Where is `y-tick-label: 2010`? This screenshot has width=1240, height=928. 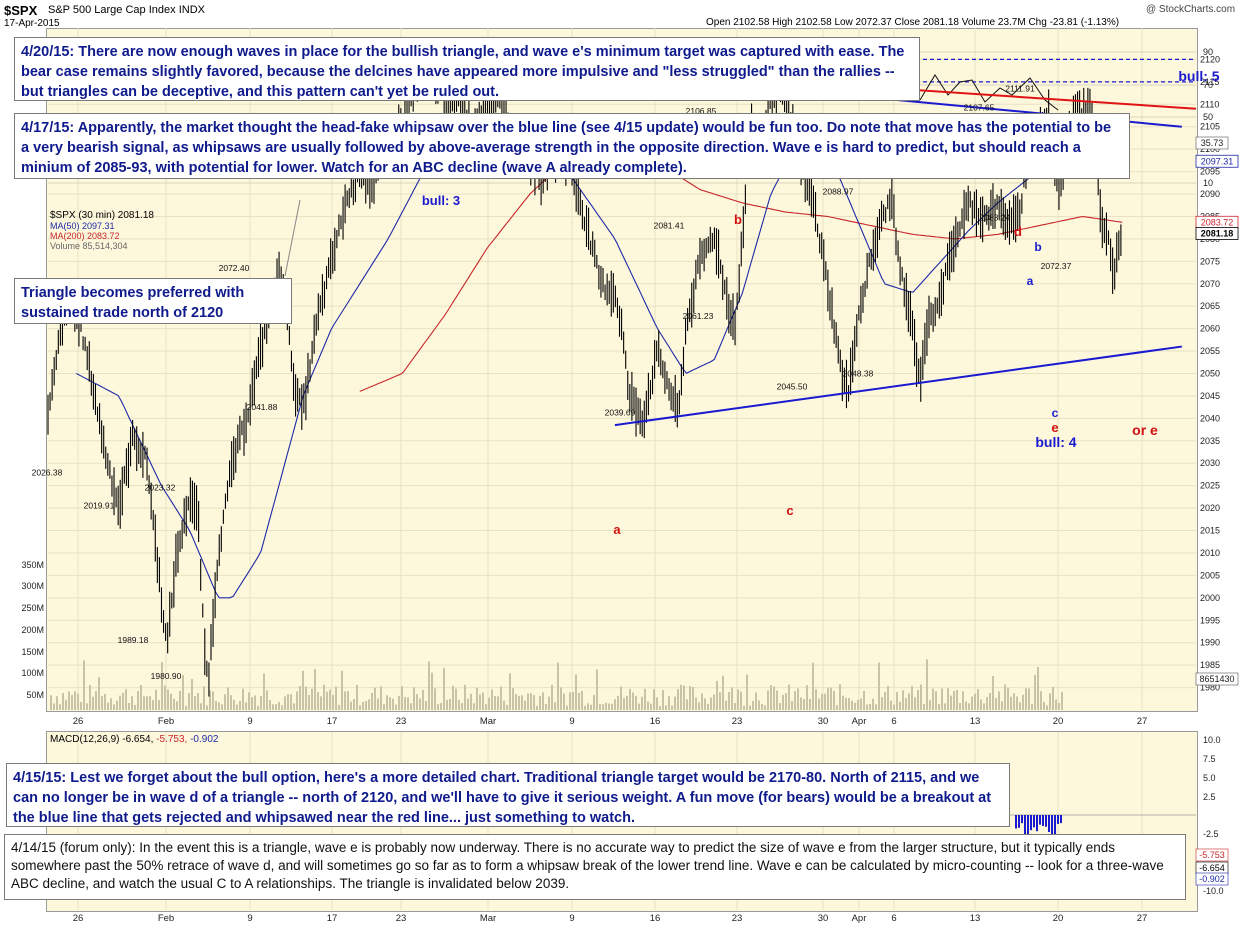 y-tick-label: 2010 is located at coordinates (1210, 553).